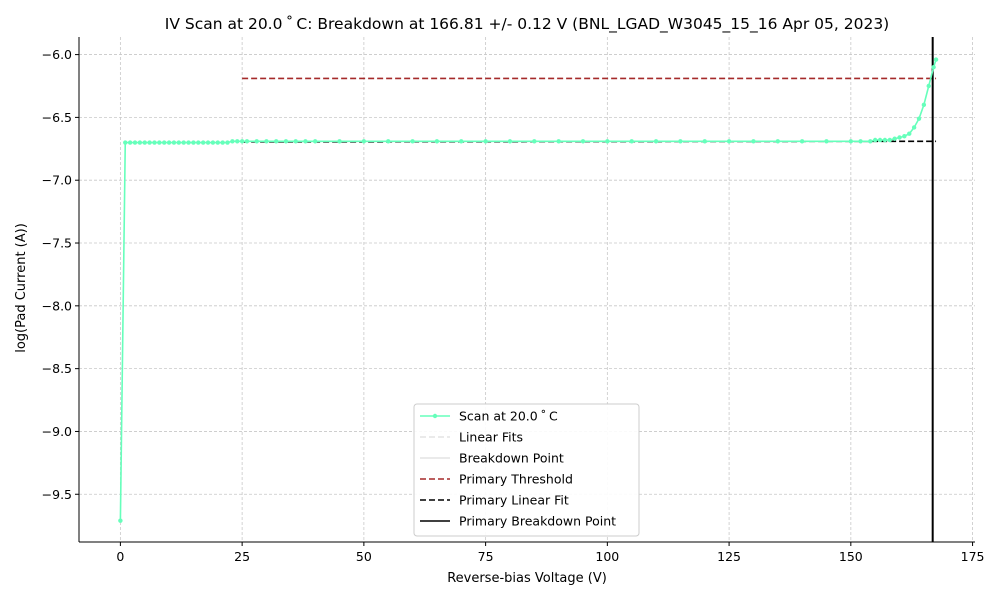 The width and height of the screenshot is (1000, 600). I want to click on y-tick-label: −6.5, so click(57, 117).